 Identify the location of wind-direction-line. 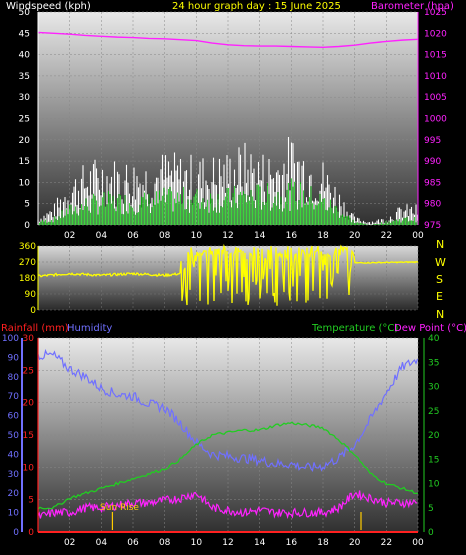
(228, 274).